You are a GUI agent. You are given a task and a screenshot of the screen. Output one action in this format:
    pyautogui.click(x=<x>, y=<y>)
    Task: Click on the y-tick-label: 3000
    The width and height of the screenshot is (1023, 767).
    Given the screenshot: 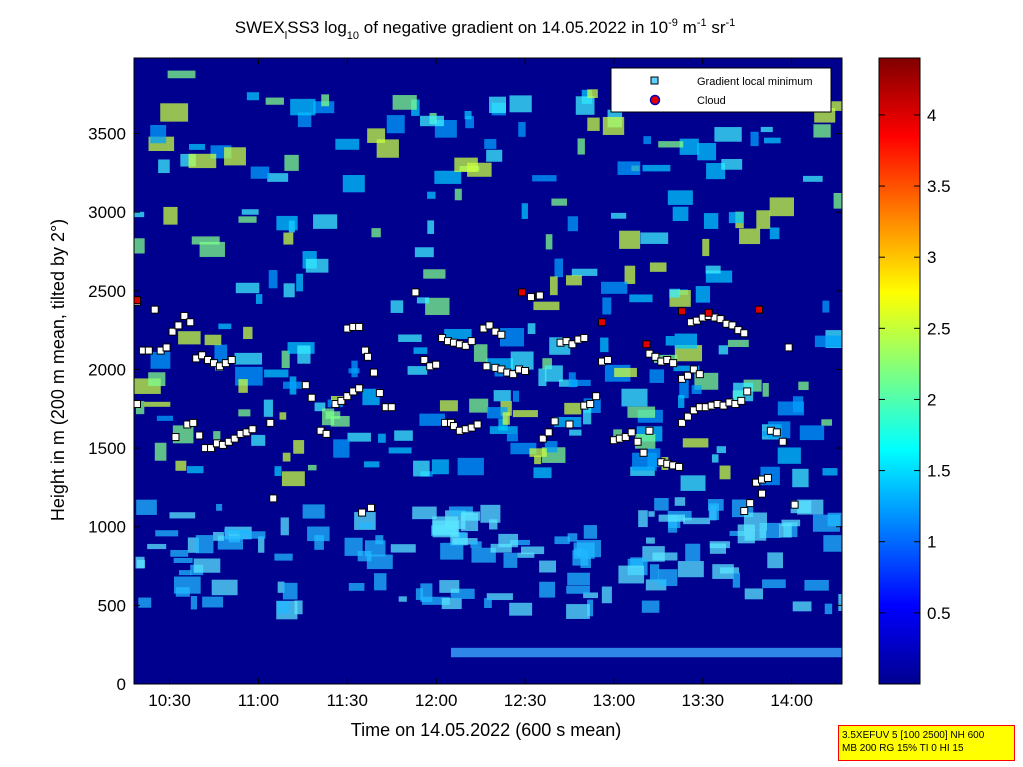 What is the action you would take?
    pyautogui.click(x=107, y=212)
    